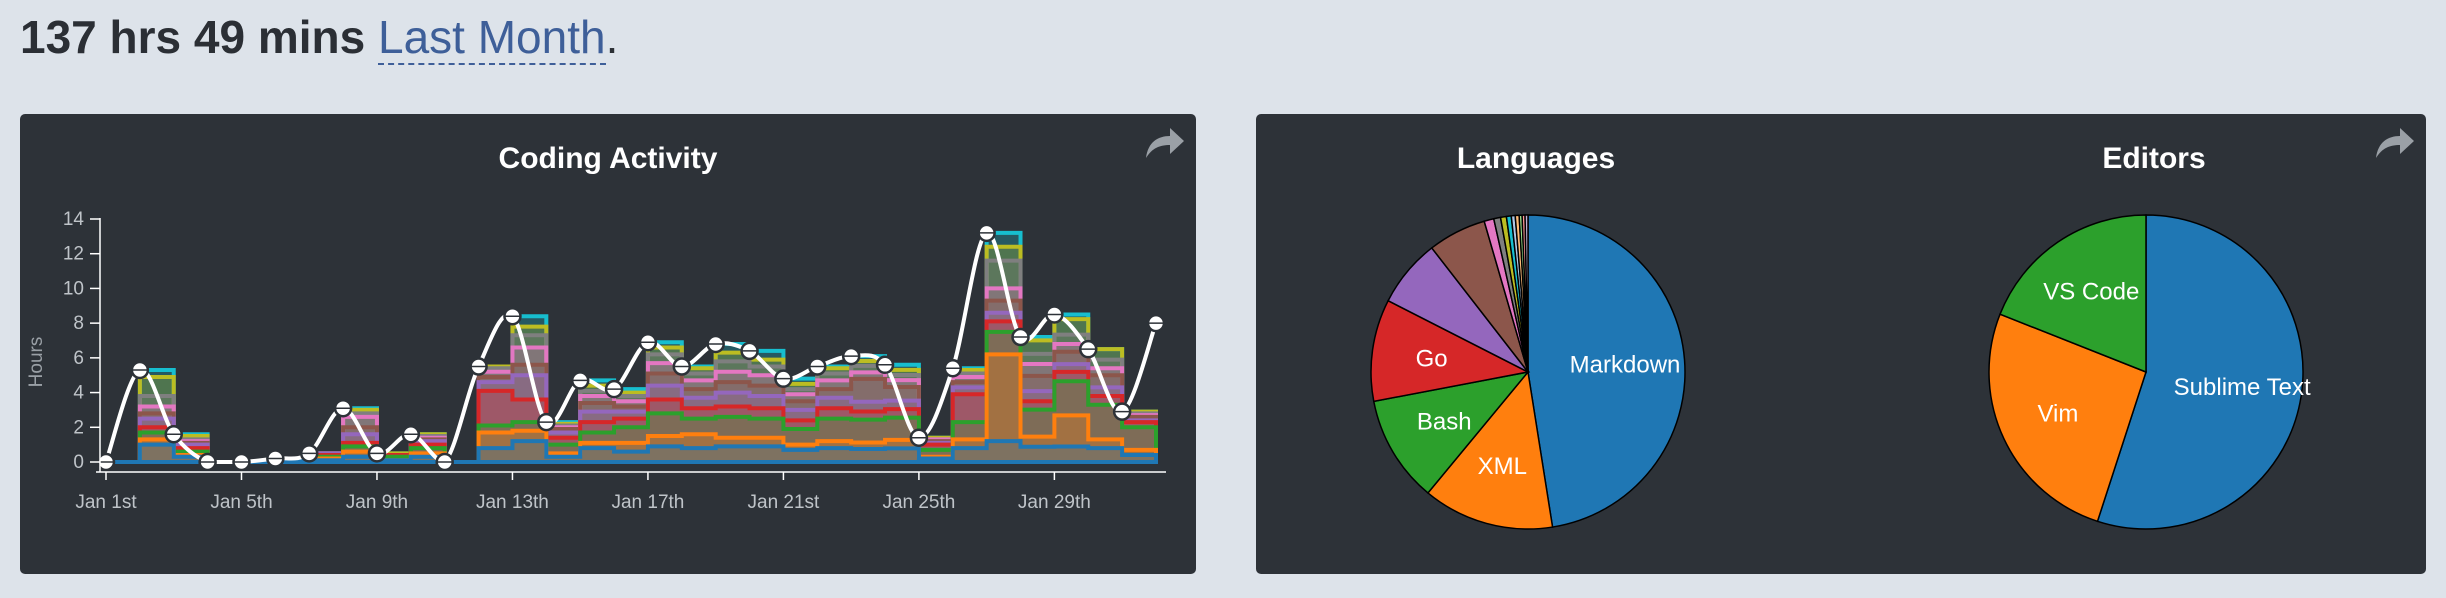 The image size is (2446, 598). Describe the element at coordinates (2242, 387) in the screenshot. I see `pie-slice-label: Sublime Text` at that location.